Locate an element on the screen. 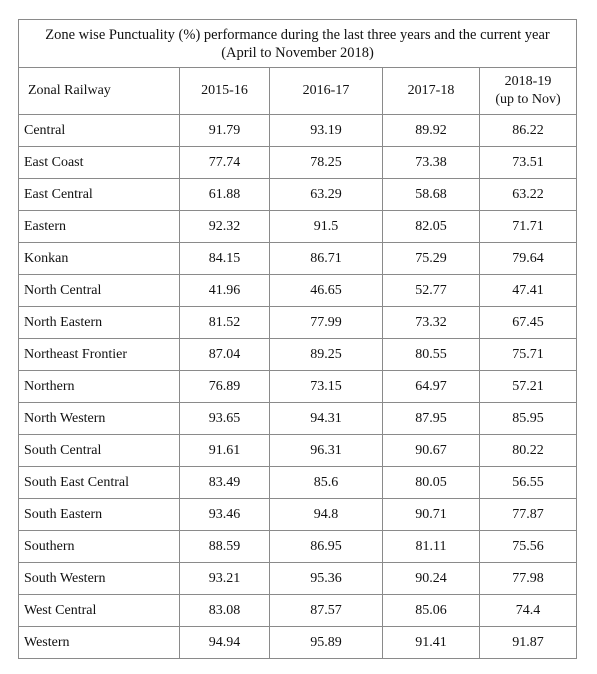 This screenshot has height=674, width=597. value-2015-16: 92.32 is located at coordinates (224, 226).